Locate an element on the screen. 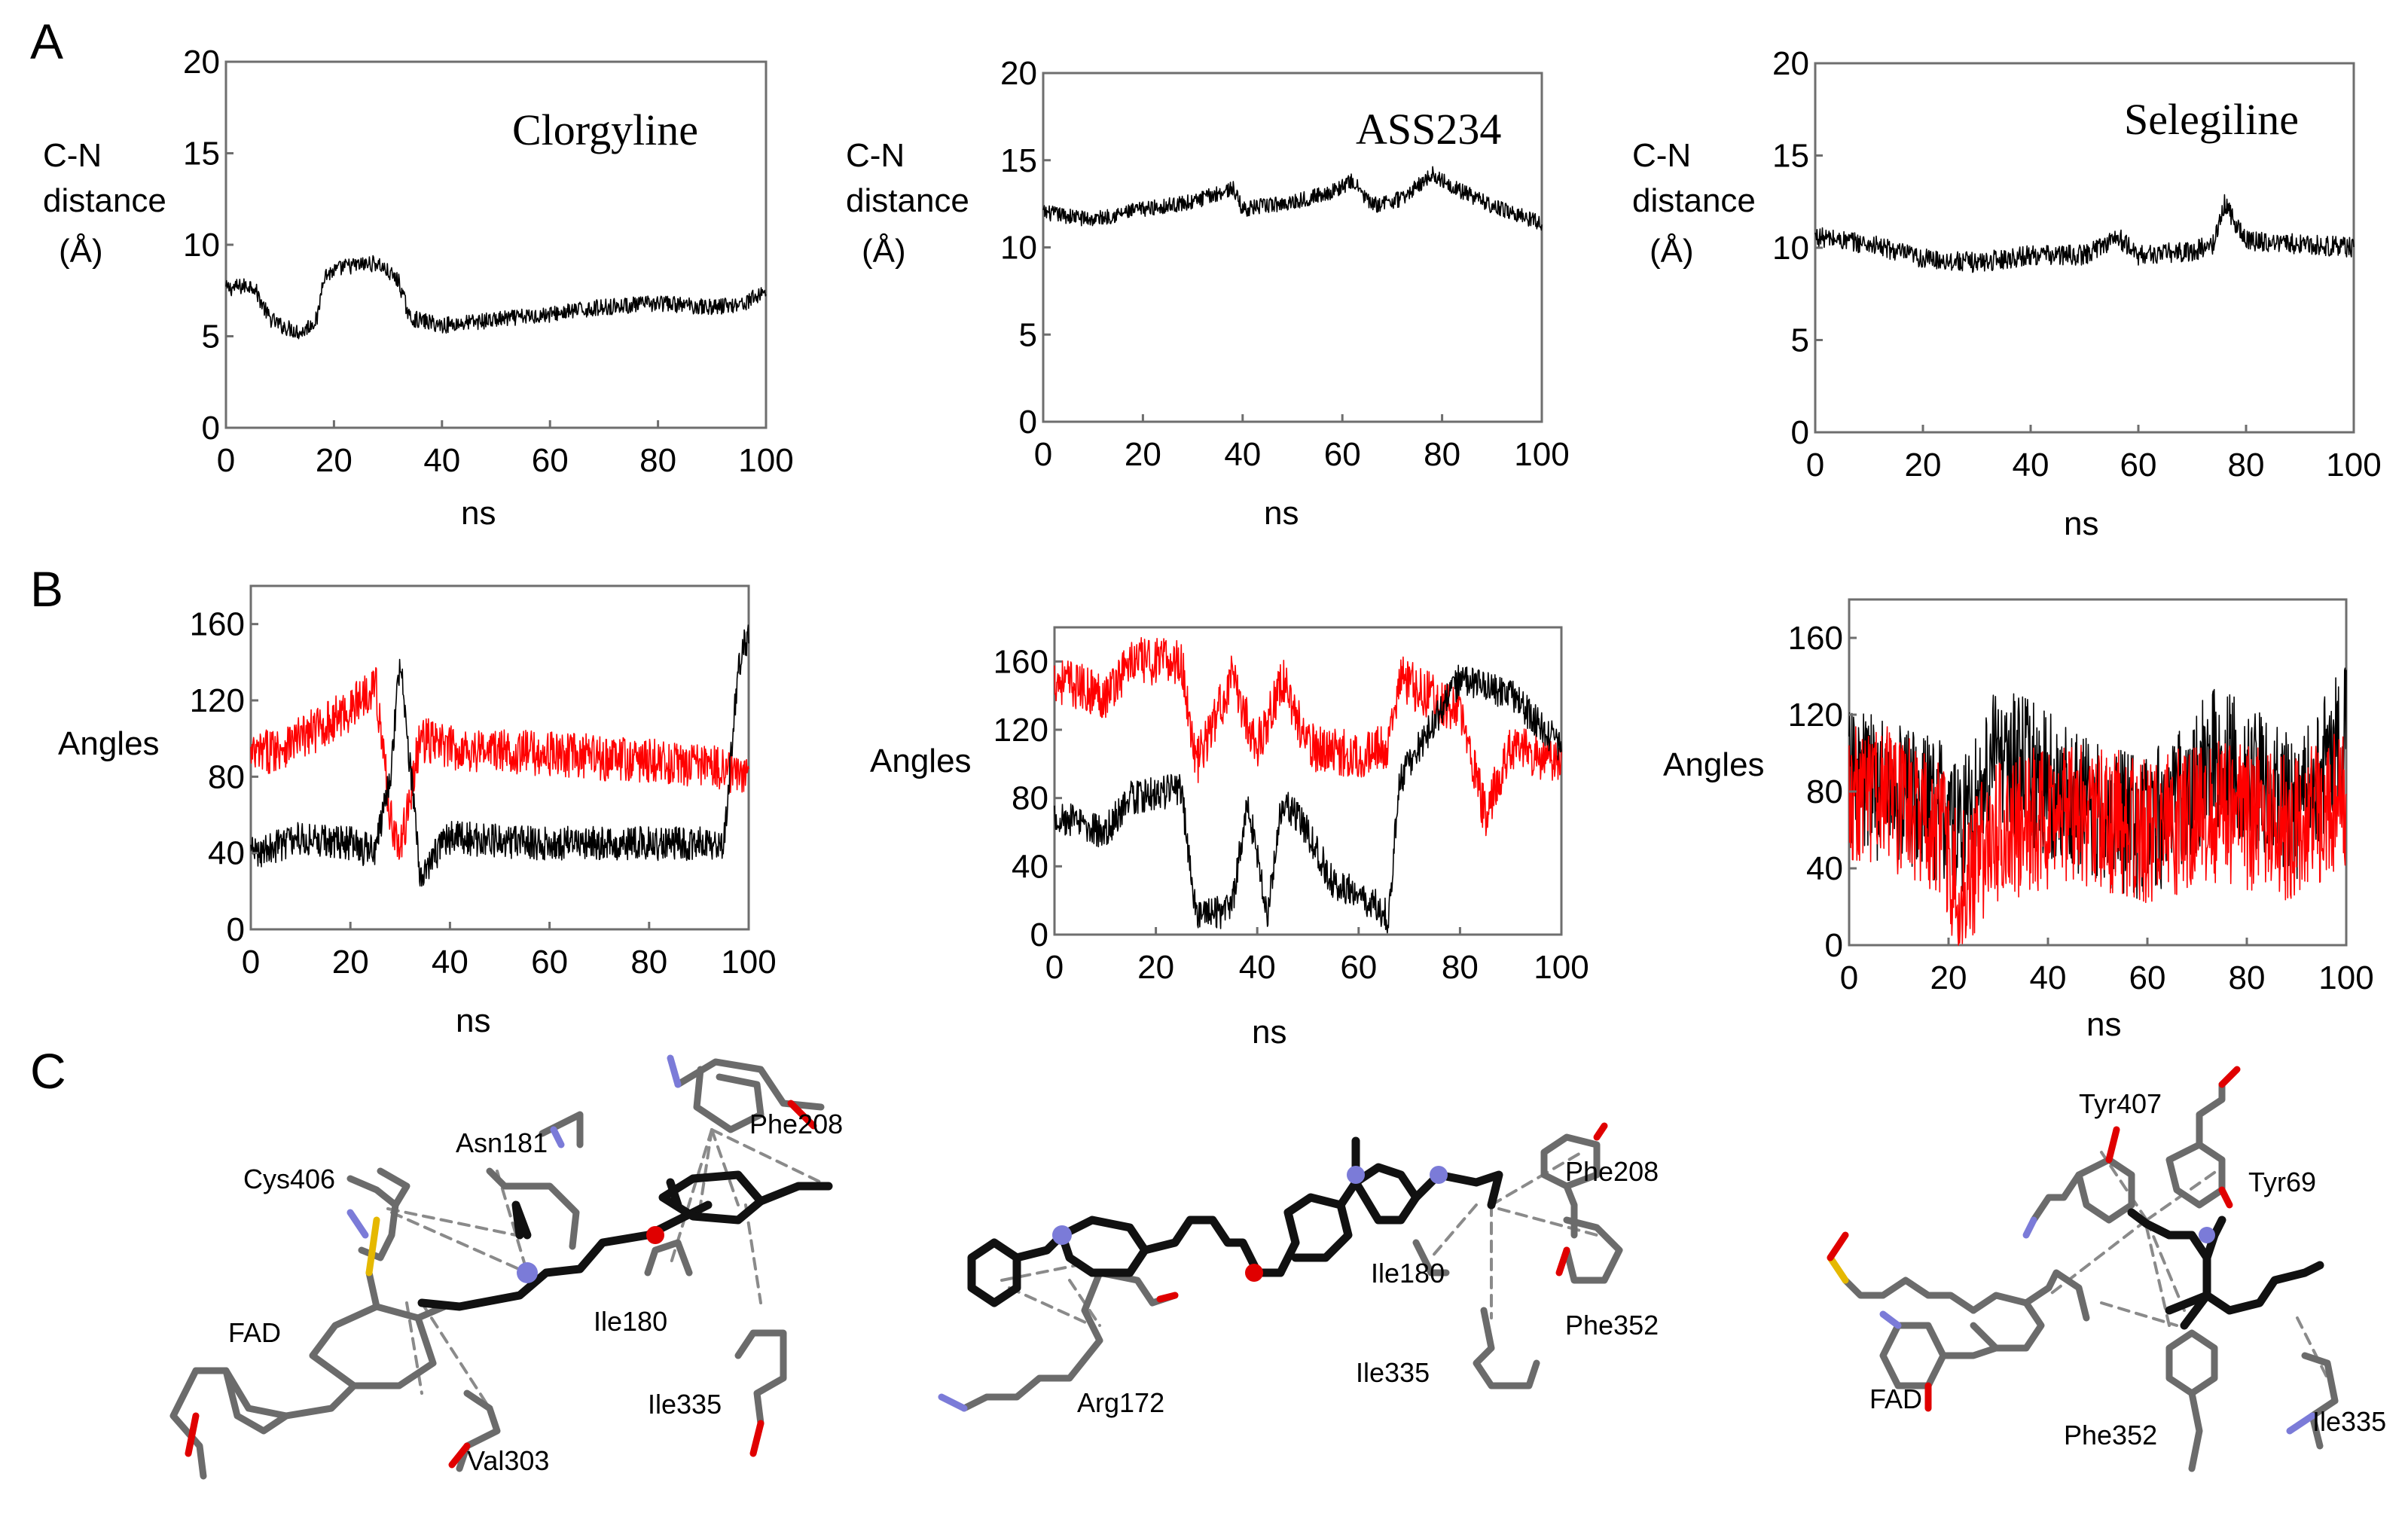  chart-B1: 0 20 40 60 80 100 0 40 80 120 160 Angles ns is located at coordinates (418, 811).